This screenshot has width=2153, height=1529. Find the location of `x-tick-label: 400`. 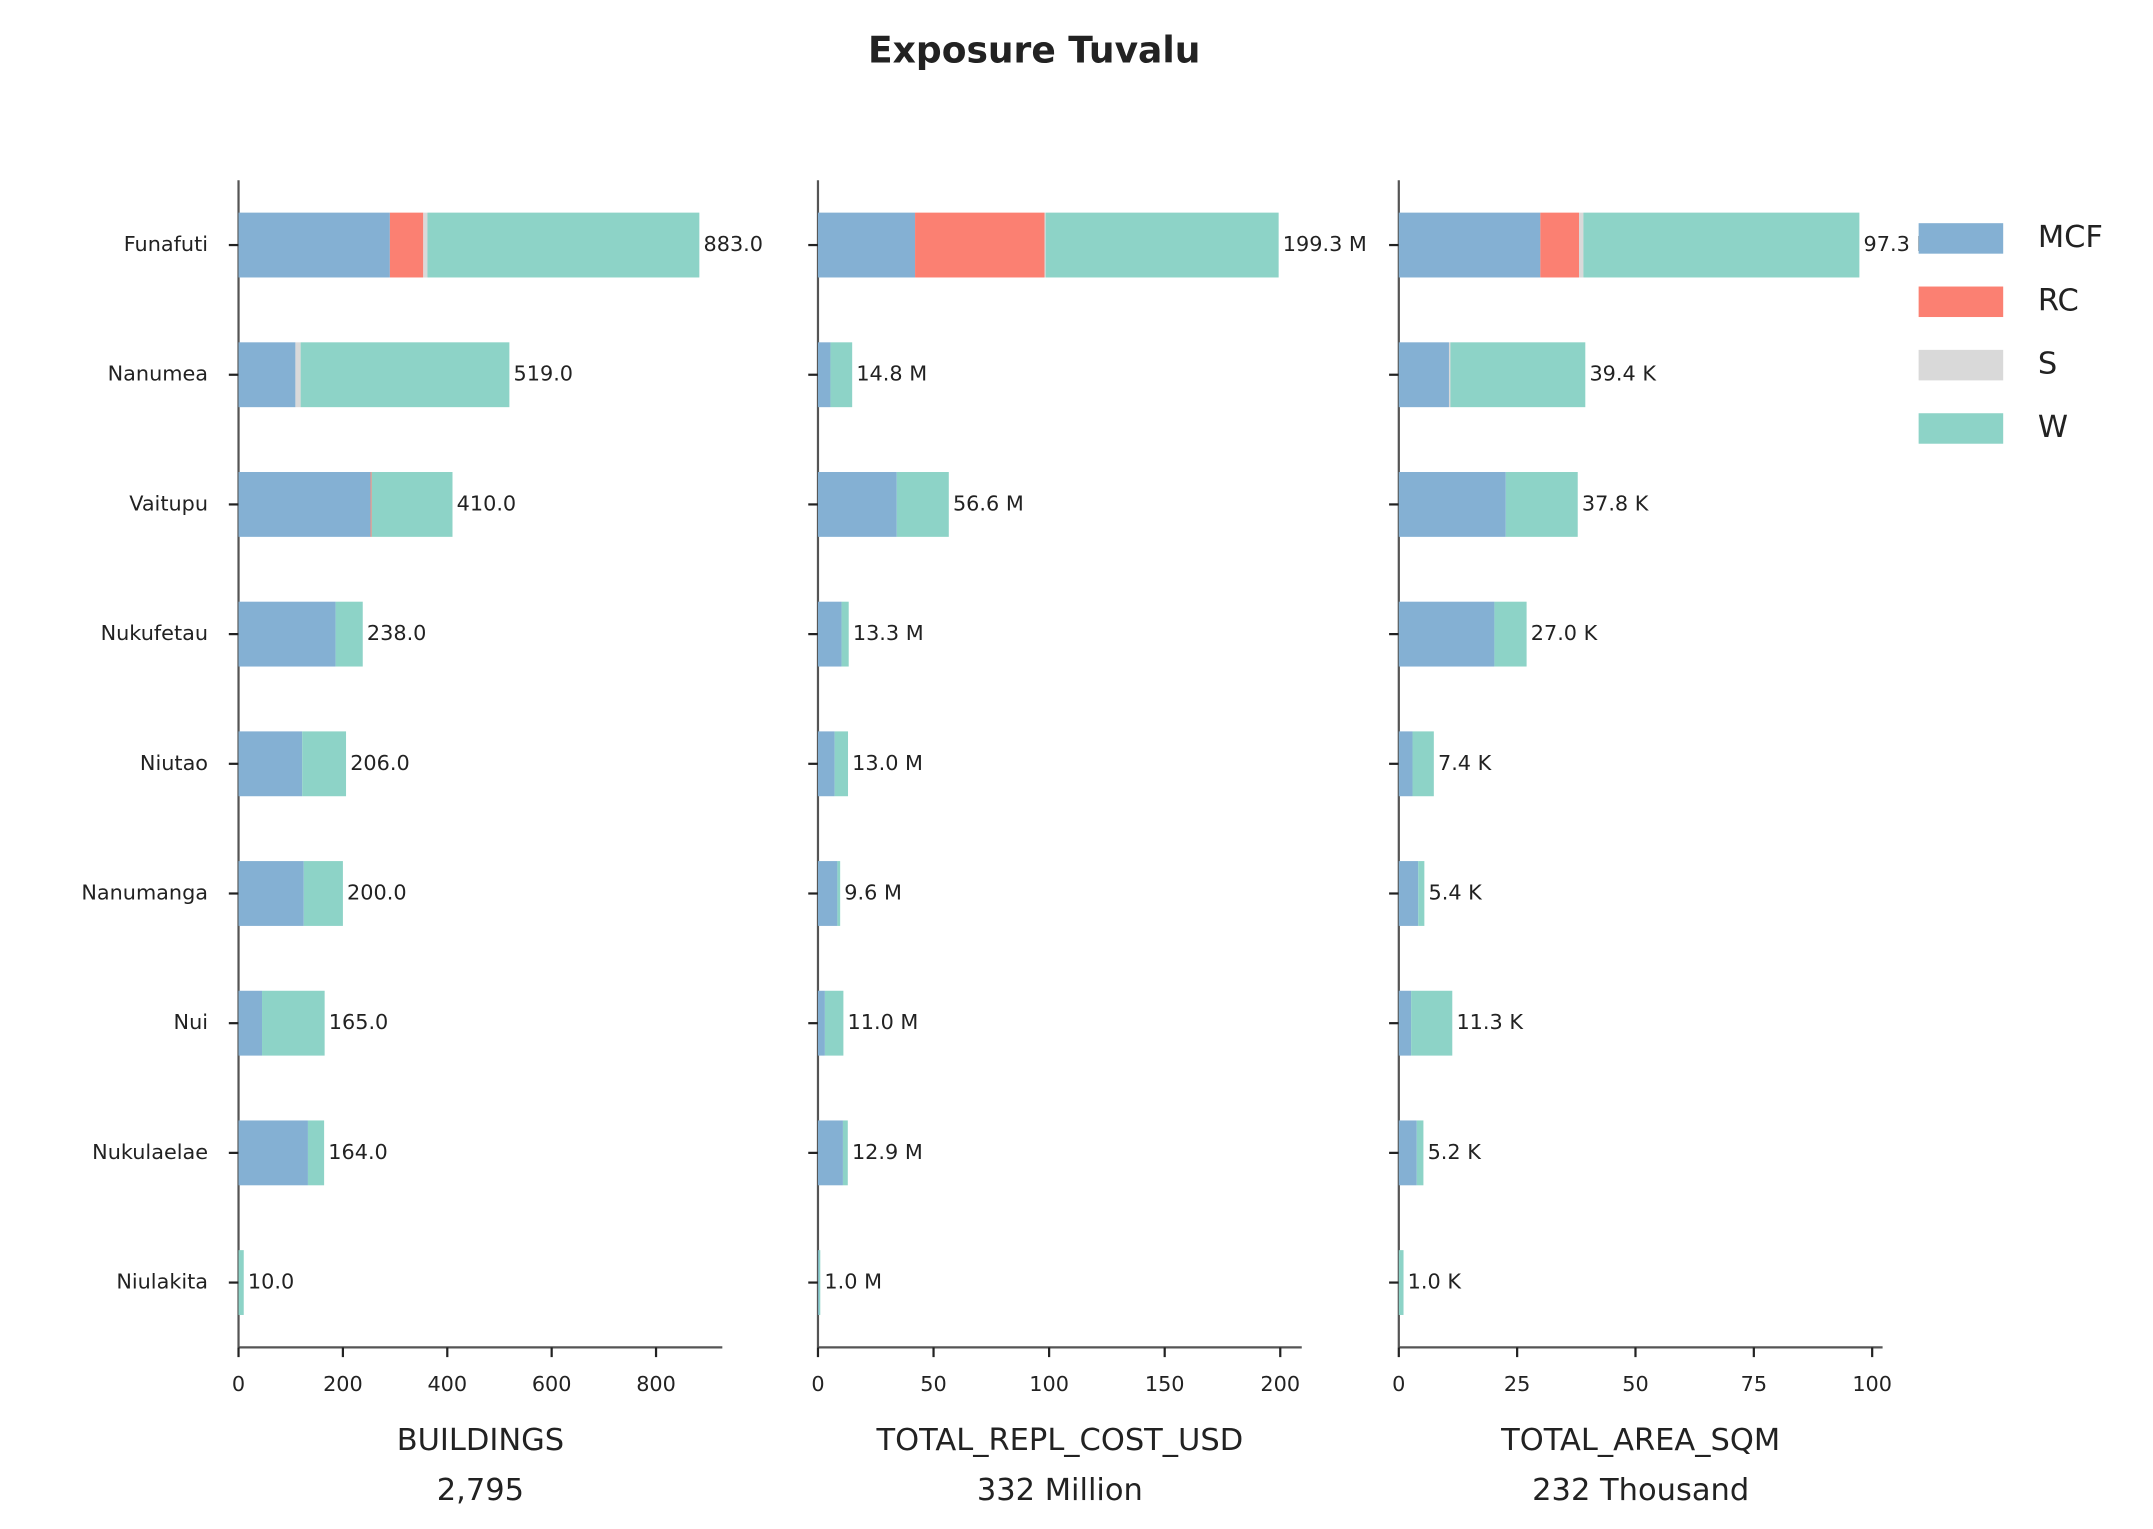

x-tick-label: 400 is located at coordinates (447, 1384).